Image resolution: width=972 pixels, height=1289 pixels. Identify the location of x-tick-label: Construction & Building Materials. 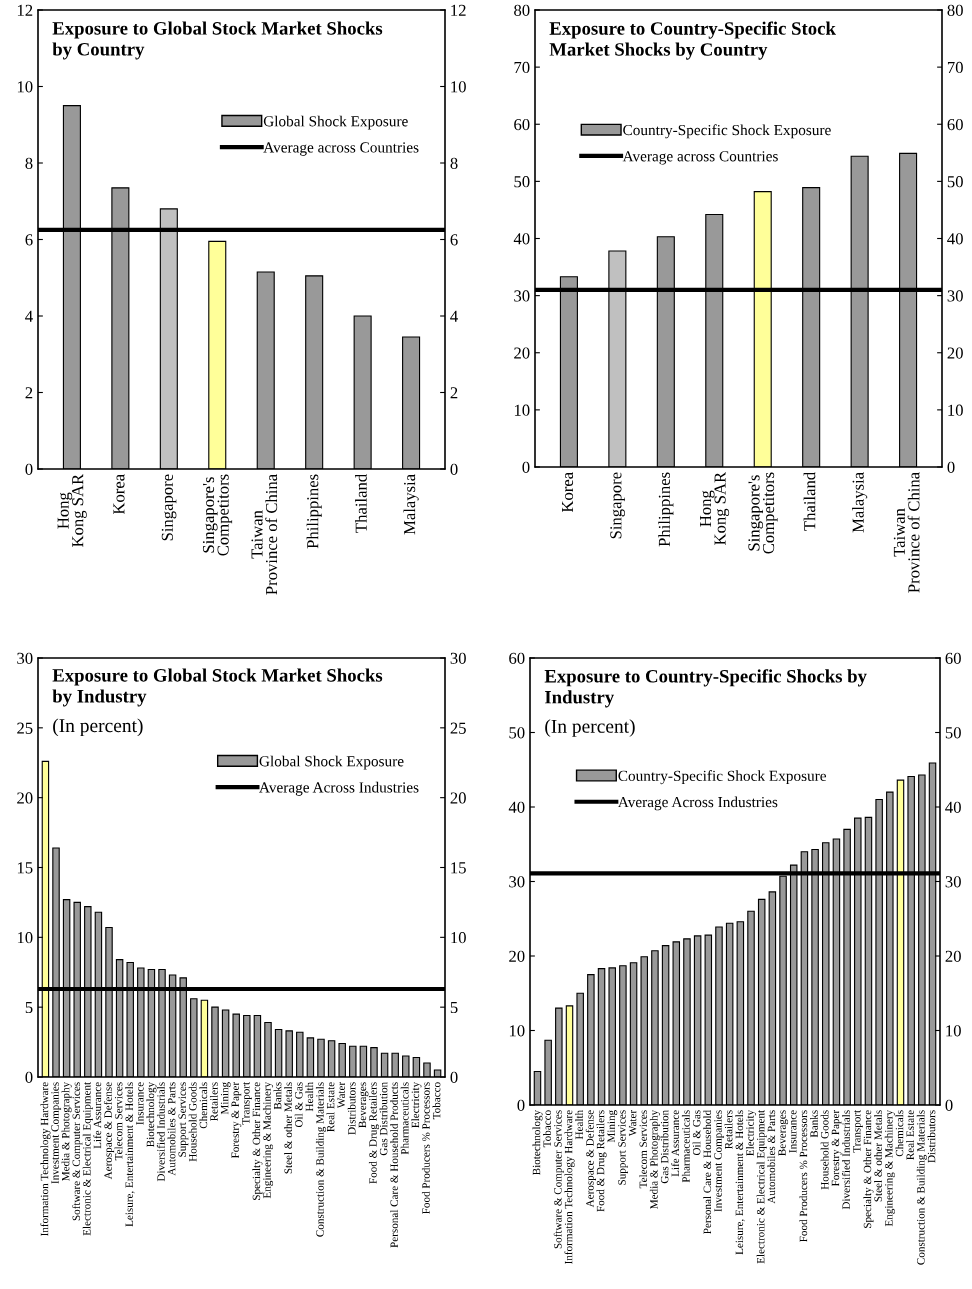
(921, 1187).